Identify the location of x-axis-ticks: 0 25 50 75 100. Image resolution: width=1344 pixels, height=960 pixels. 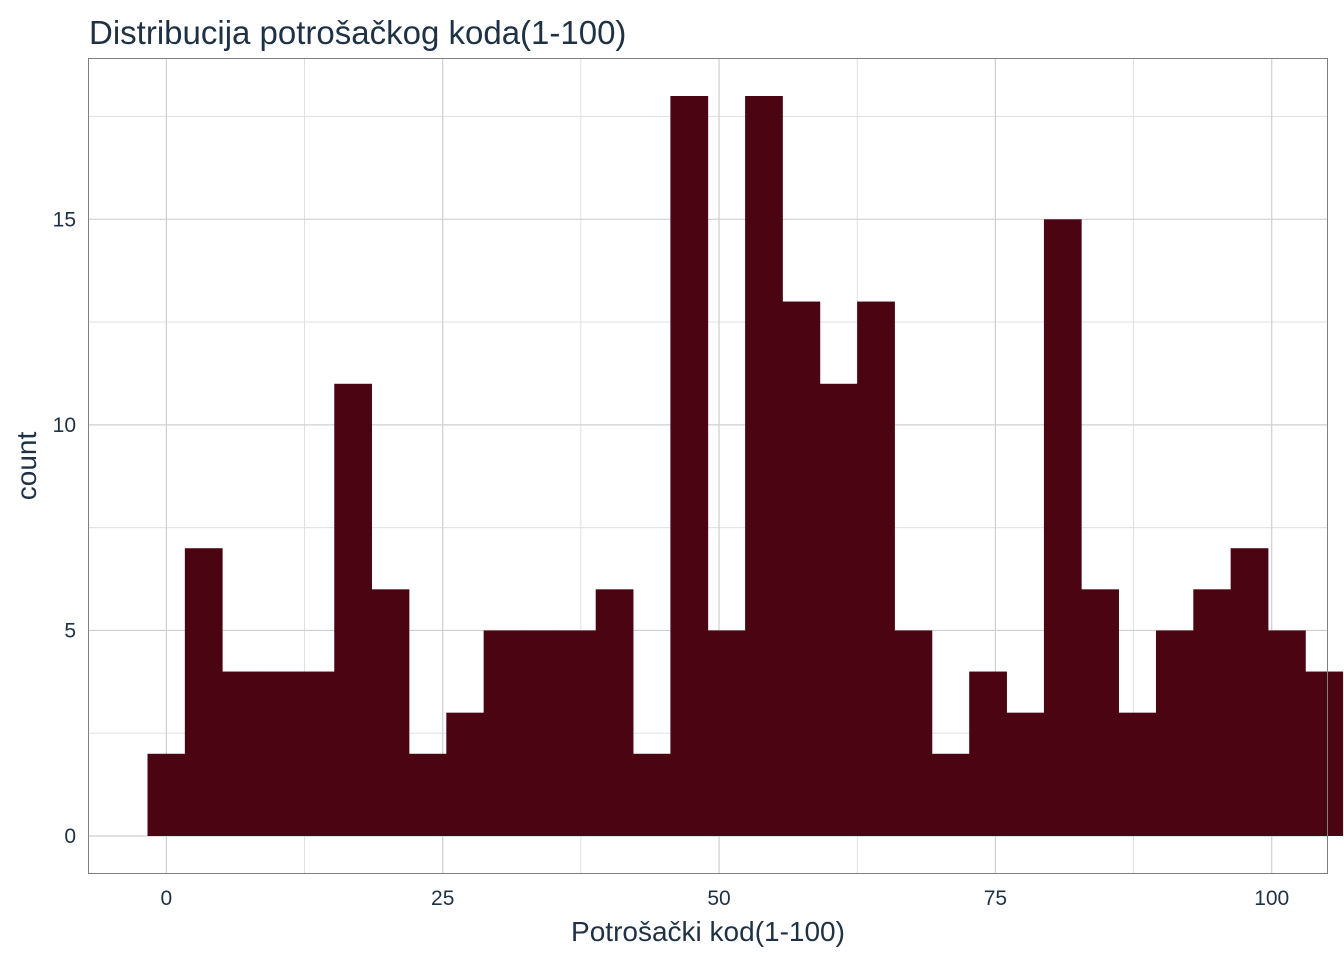
(725, 898).